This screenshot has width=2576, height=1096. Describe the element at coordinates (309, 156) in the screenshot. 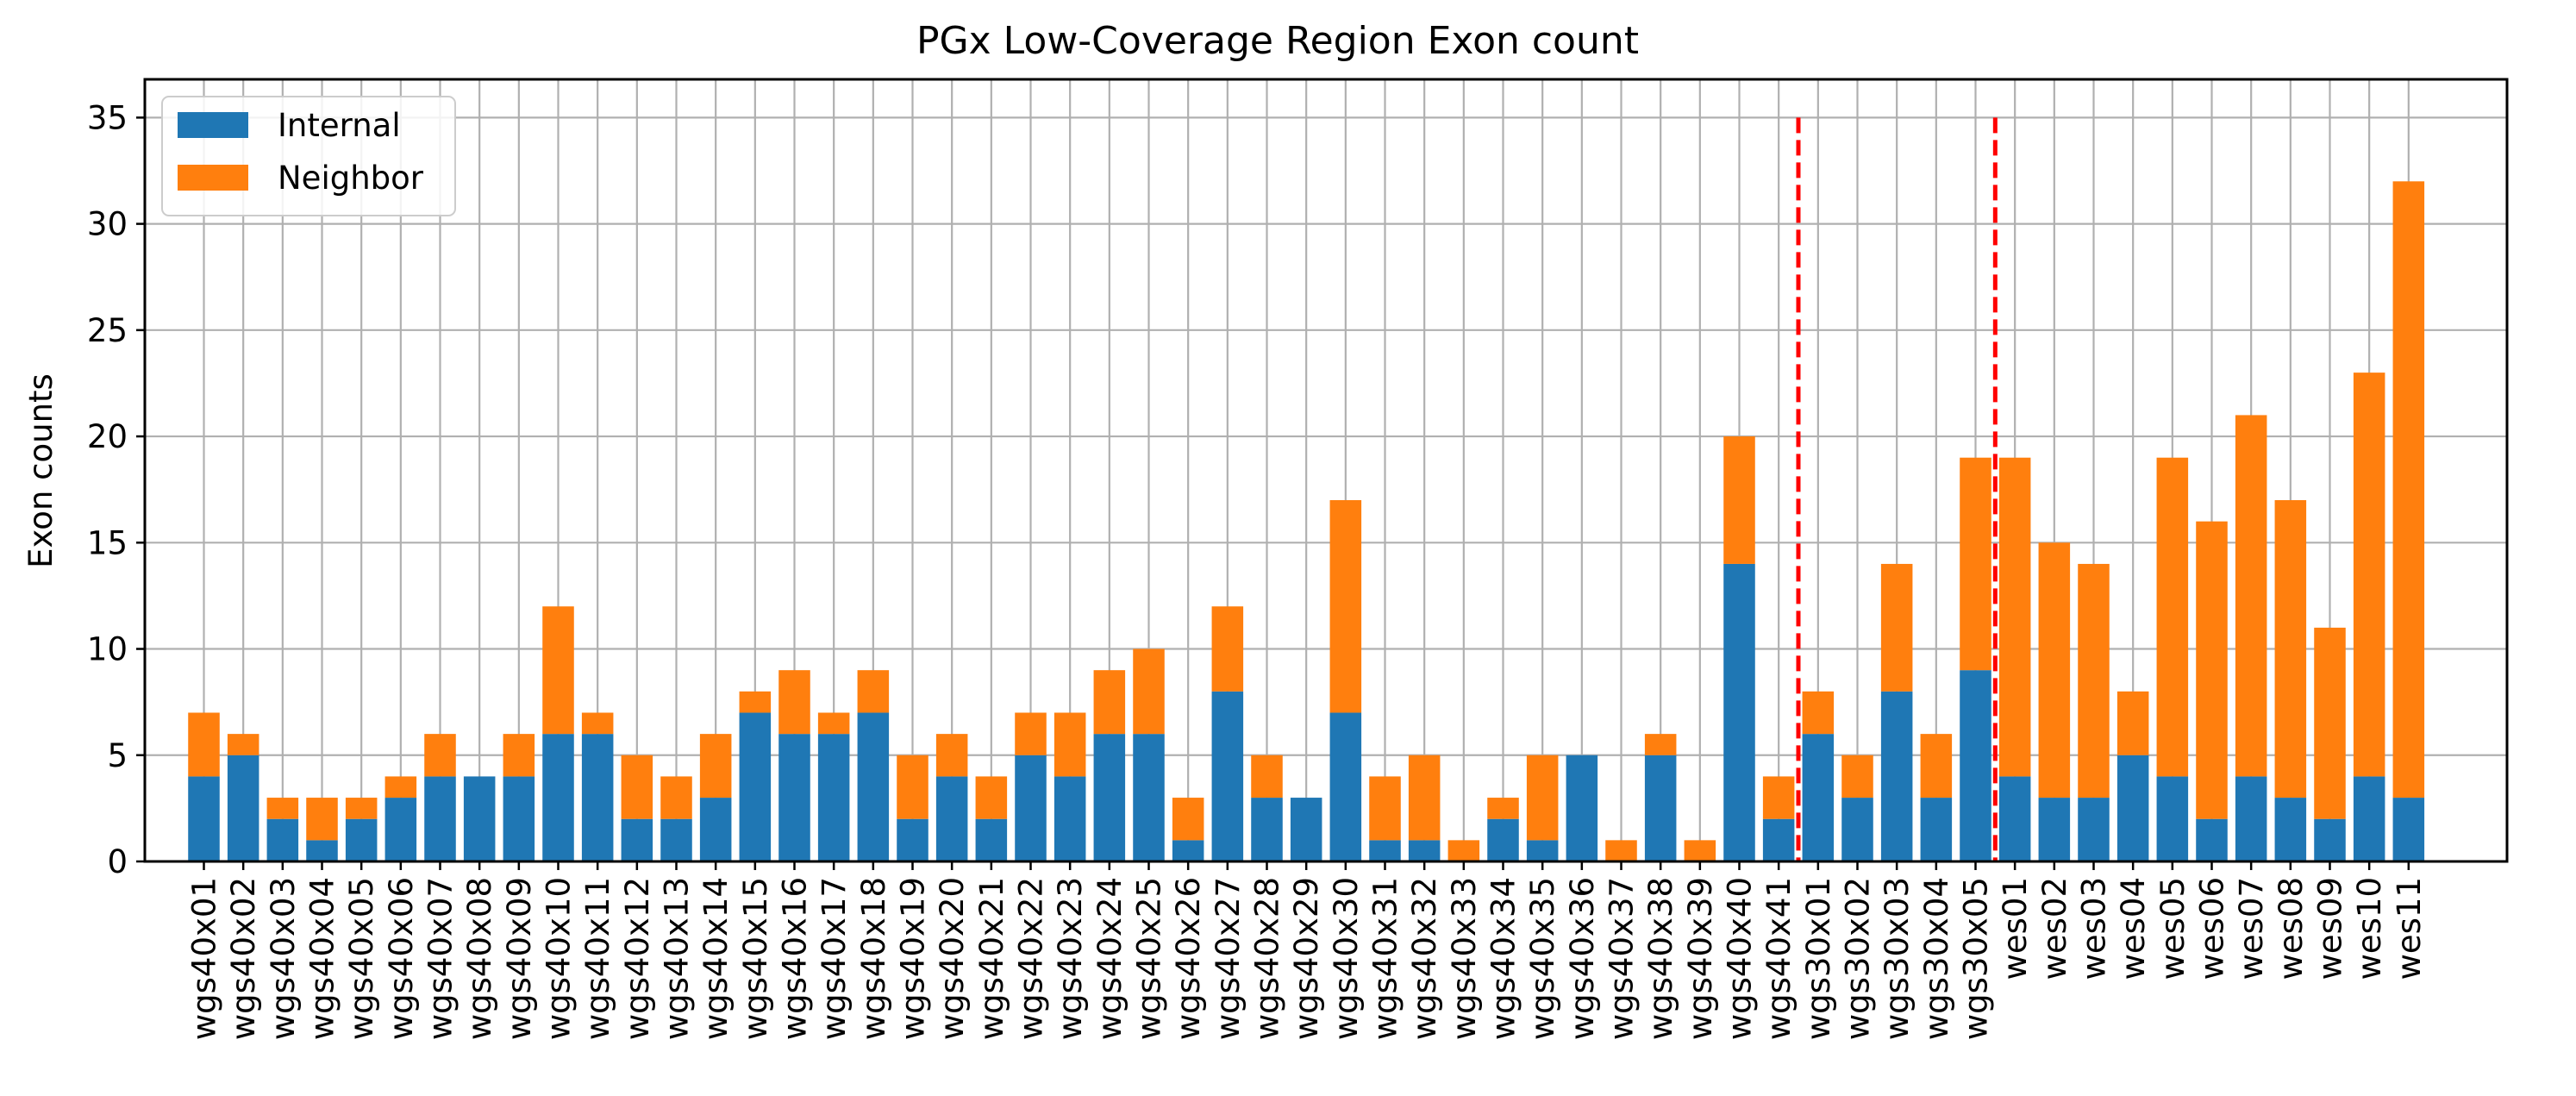

I see `legend: Internal Neighbor` at that location.